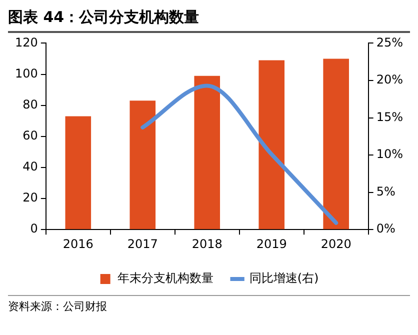 The height and width of the screenshot is (335, 418). What do you see at coordinates (26, 73) in the screenshot?
I see `y-tick-label: 100` at bounding box center [26, 73].